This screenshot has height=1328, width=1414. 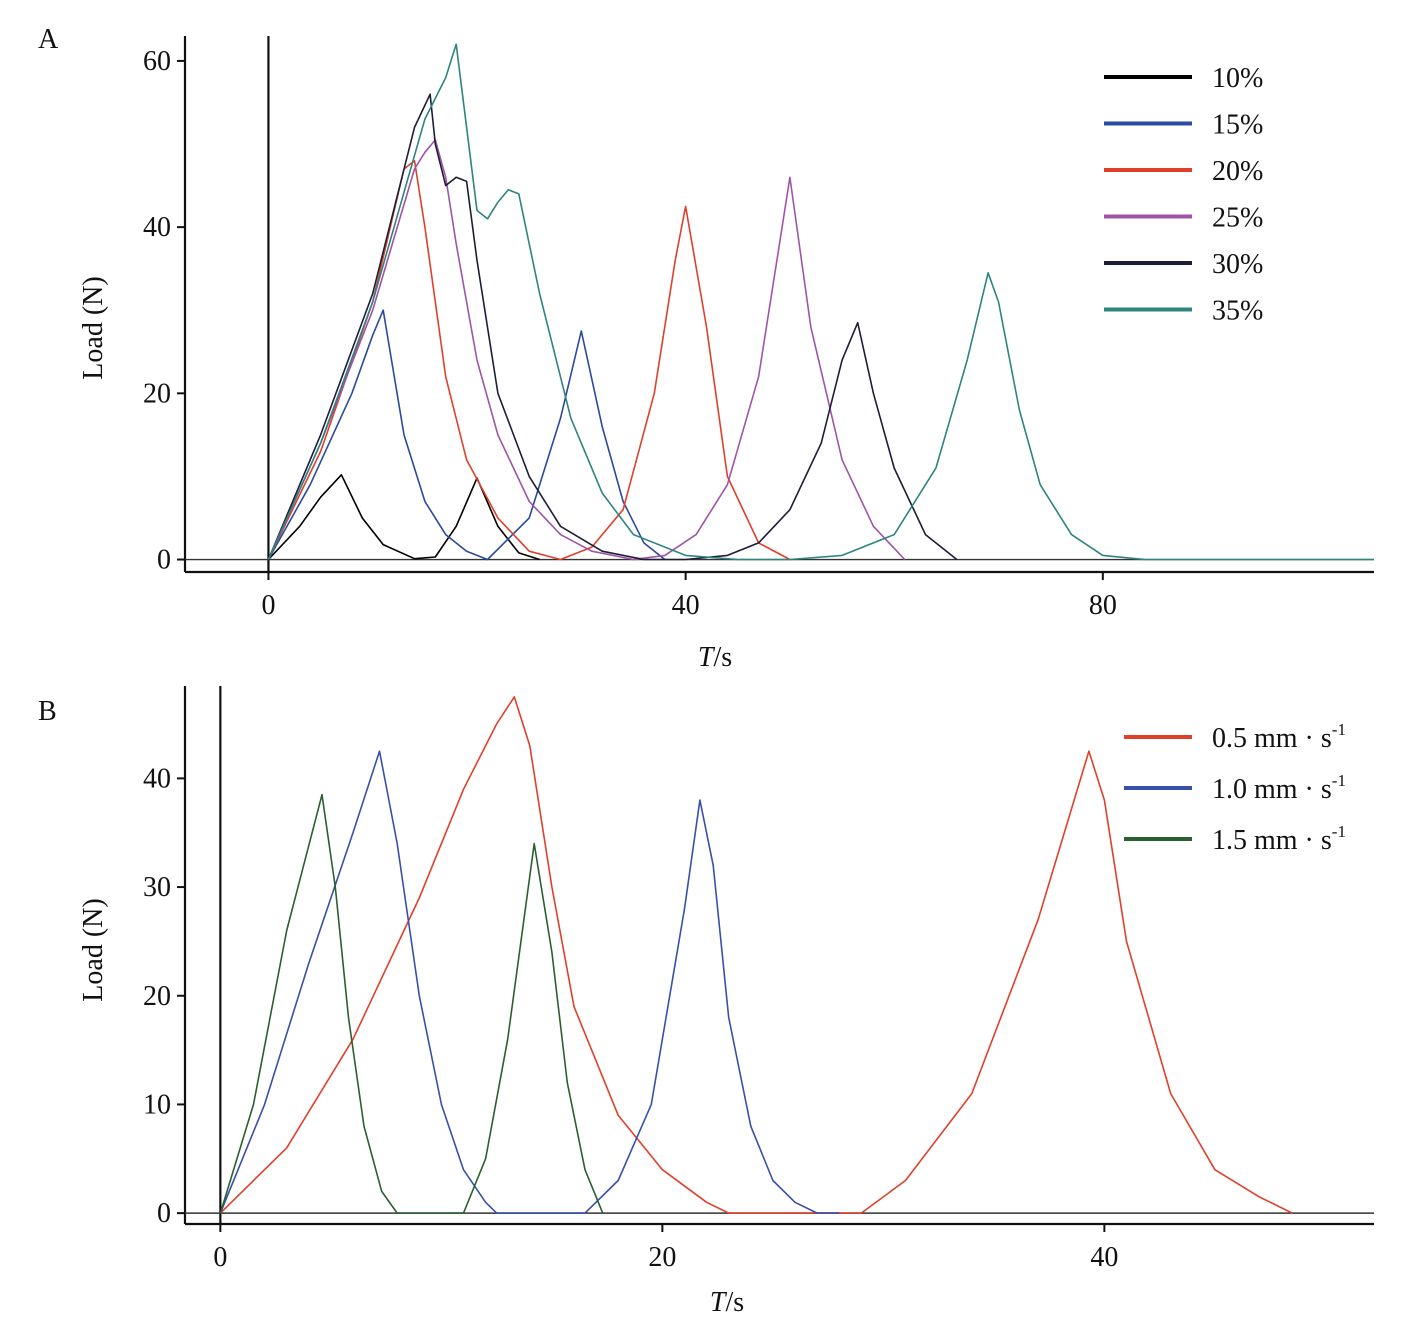 What do you see at coordinates (93, 327) in the screenshot?
I see `panel-a-y-title: Load (N)` at bounding box center [93, 327].